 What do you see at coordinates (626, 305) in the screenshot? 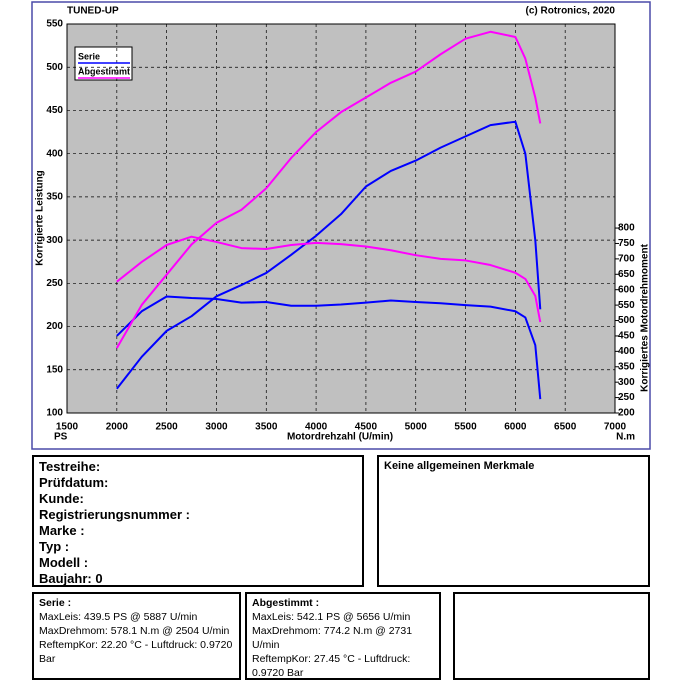
I see `y2-tick-label: 550` at bounding box center [626, 305].